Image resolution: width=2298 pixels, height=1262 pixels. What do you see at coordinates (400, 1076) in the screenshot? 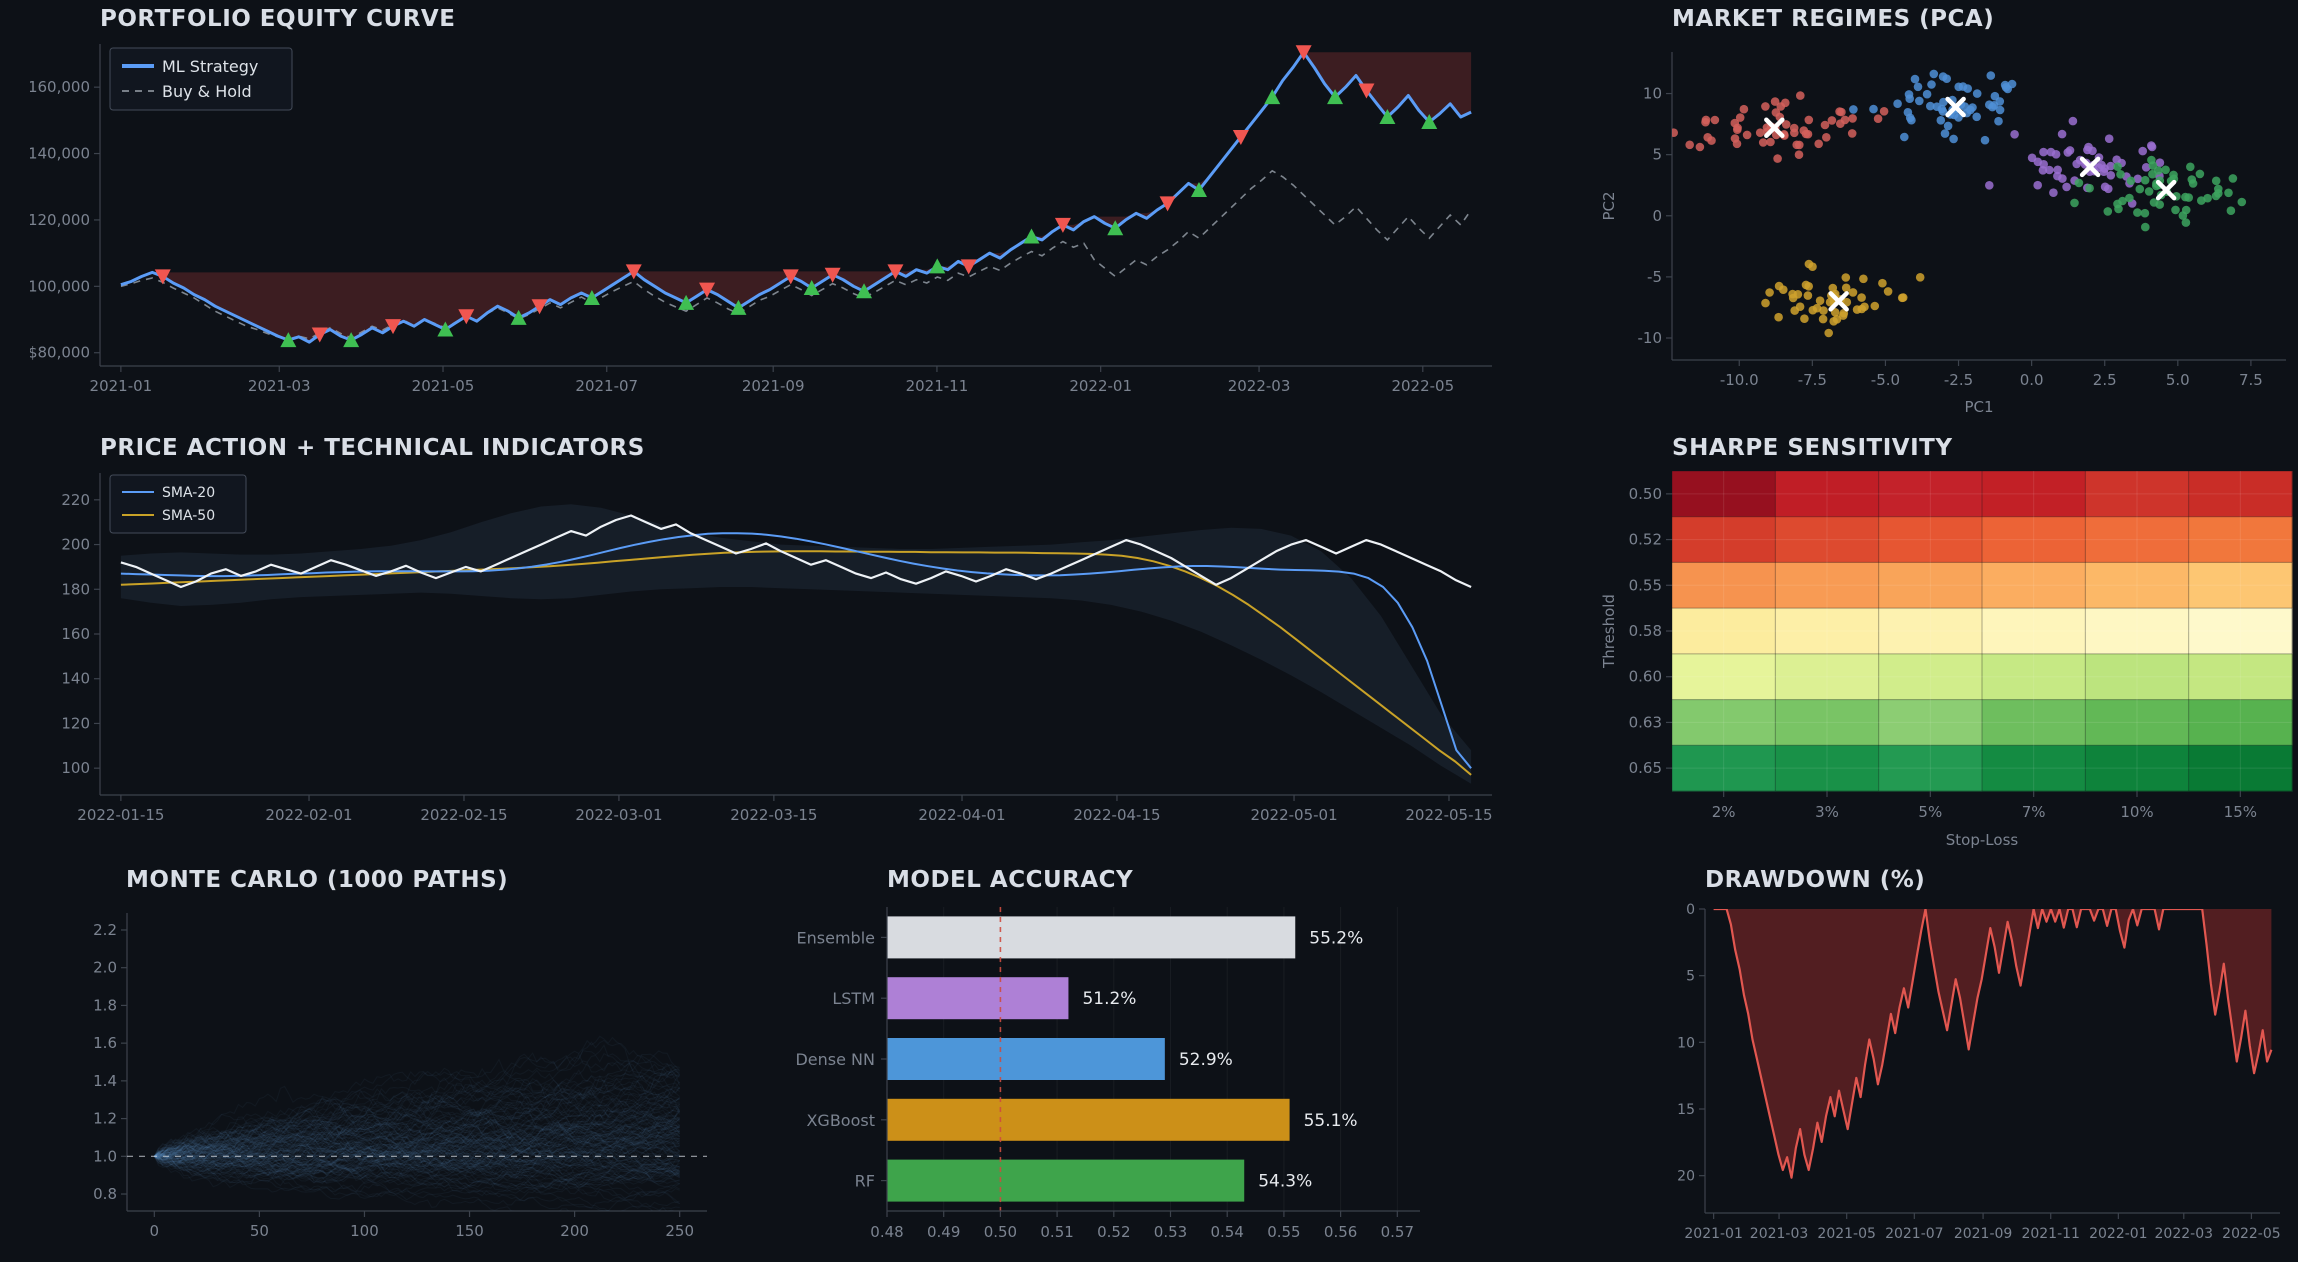
I see `monte-carlo-plot: 0 50 100 150 200 250 0.8 1.0 1.2 1.4 1.6 1.8 2.0 2.2` at bounding box center [400, 1076].